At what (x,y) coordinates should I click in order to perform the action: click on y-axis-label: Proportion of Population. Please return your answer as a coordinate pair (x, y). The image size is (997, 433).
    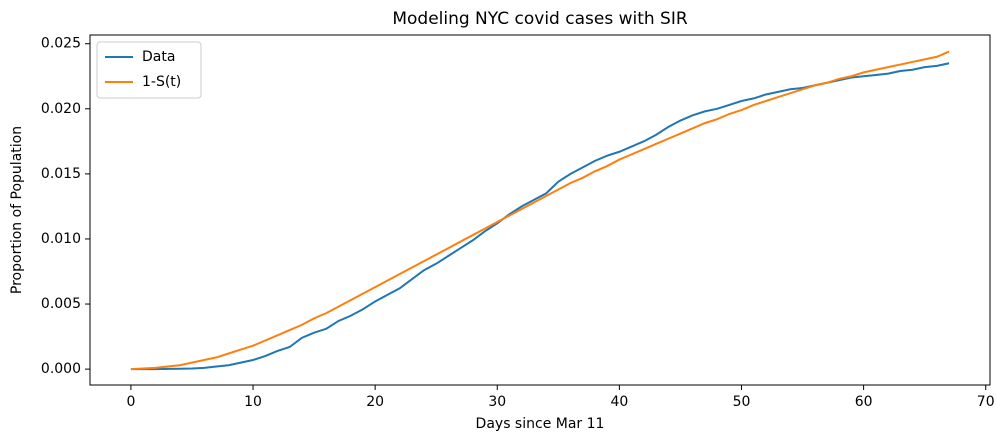
    Looking at the image, I should click on (17, 210).